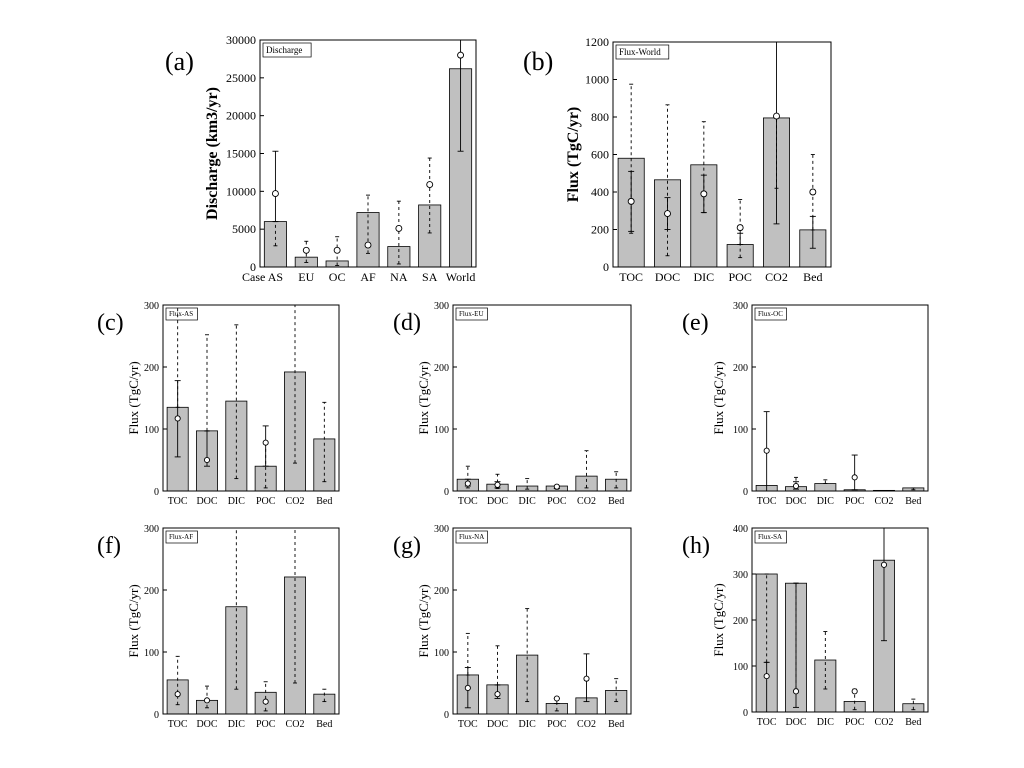  What do you see at coordinates (241, 116) in the screenshot?
I see `y-tick-label: 20000` at bounding box center [241, 116].